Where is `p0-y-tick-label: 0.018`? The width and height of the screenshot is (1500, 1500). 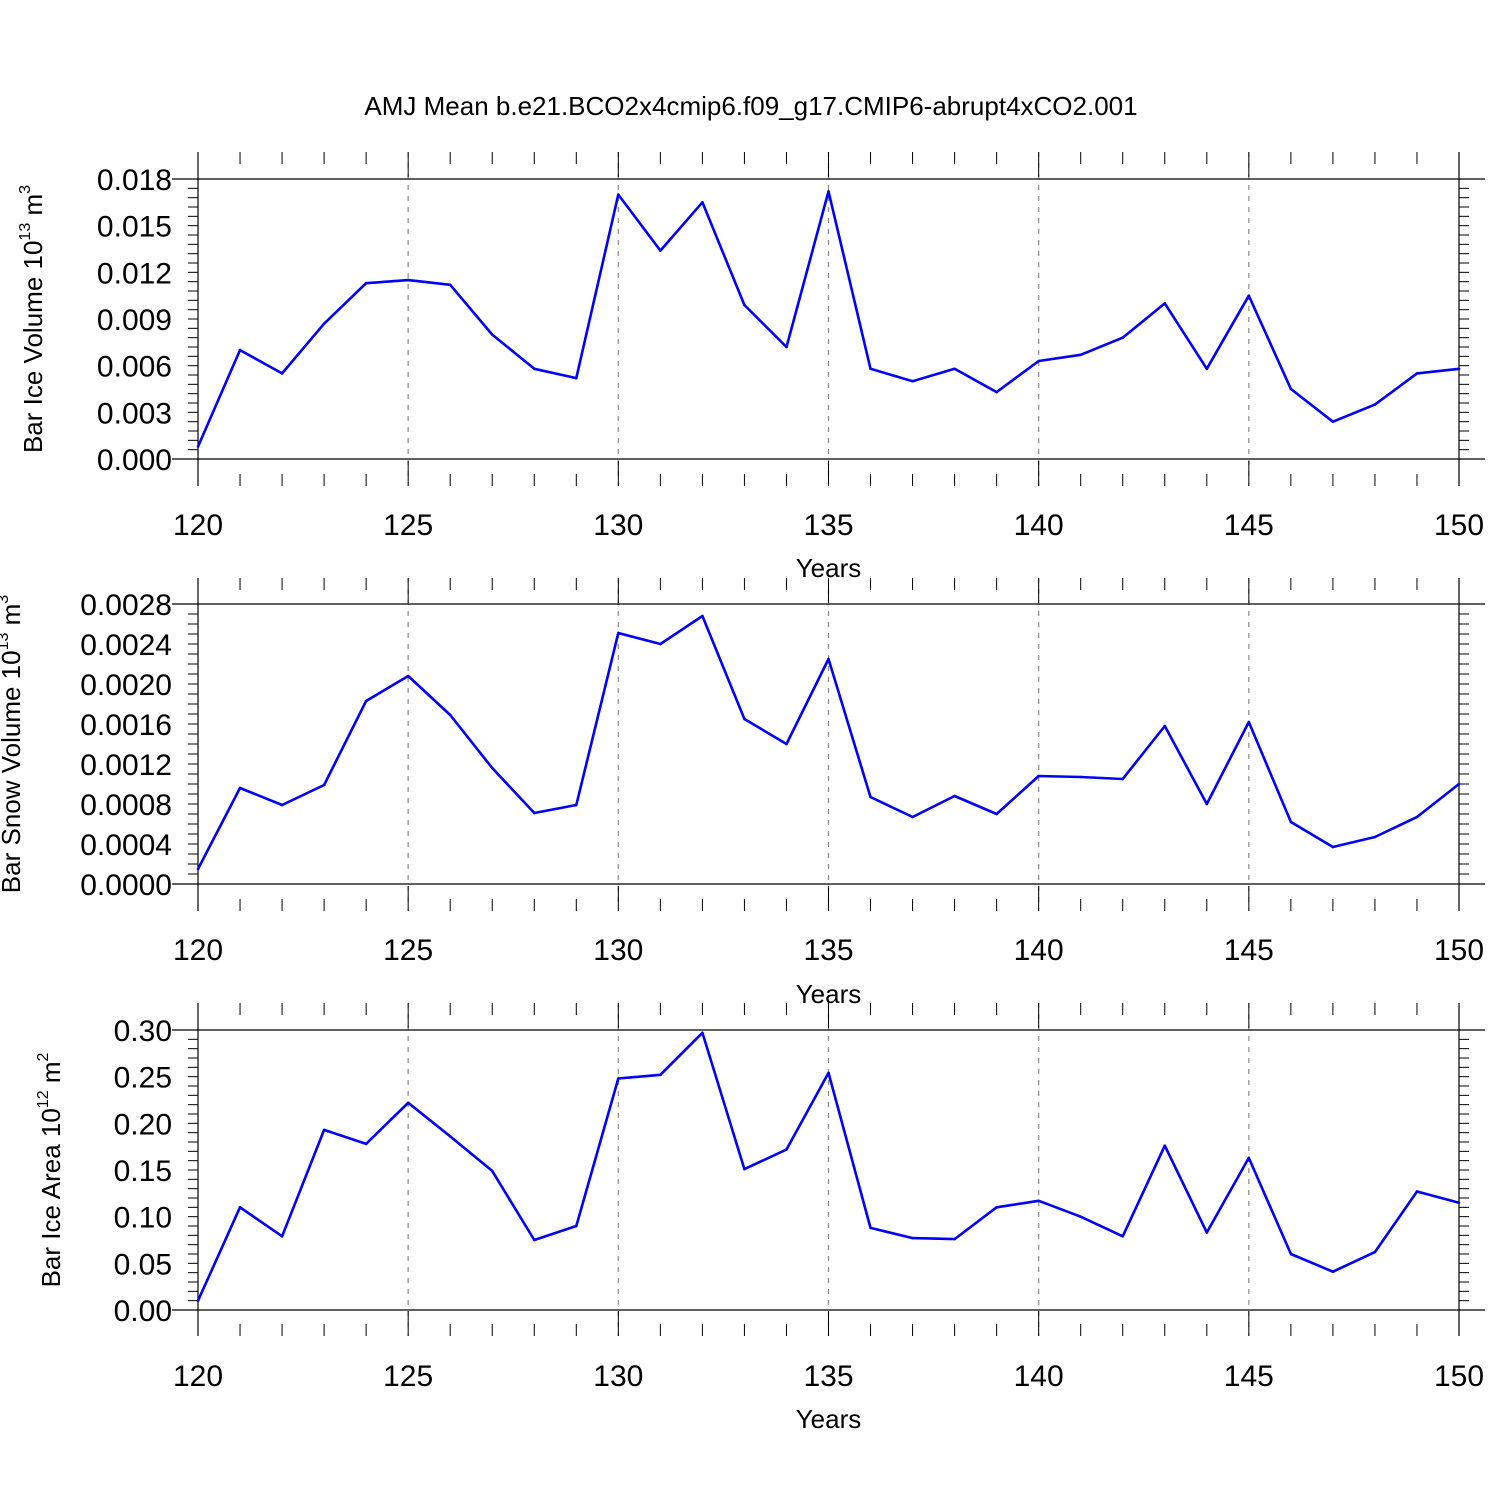
p0-y-tick-label: 0.018 is located at coordinates (134, 180).